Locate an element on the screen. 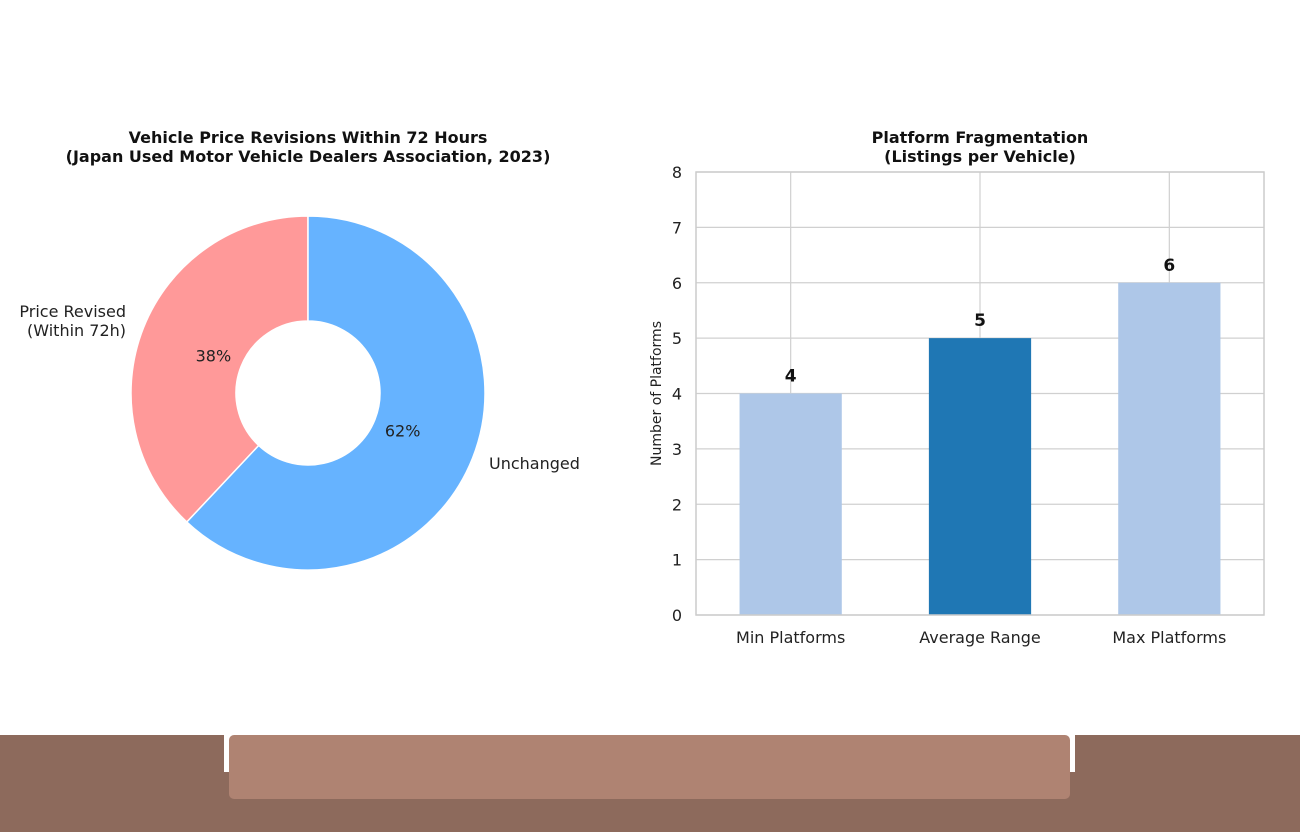 The height and width of the screenshot is (832, 1300). bar-value-labels: 4 5 6 is located at coordinates (980, 321).